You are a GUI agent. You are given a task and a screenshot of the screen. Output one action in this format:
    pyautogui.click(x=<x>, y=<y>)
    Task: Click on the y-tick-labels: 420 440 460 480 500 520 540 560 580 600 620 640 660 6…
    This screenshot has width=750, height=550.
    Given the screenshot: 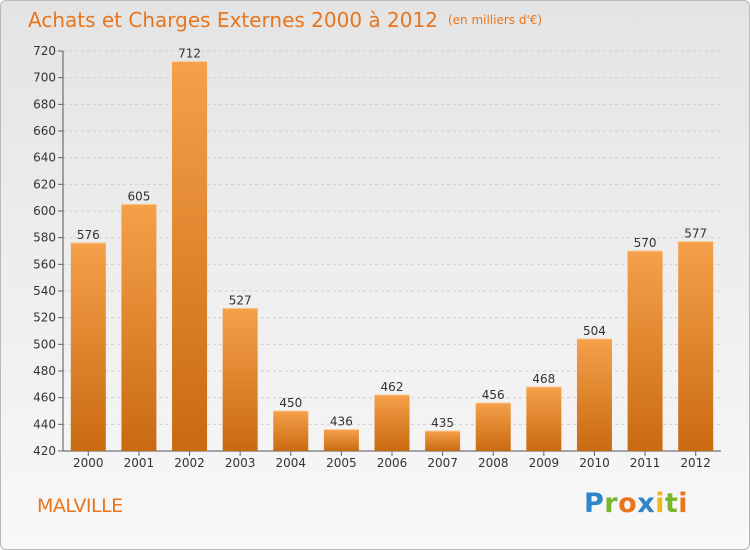 What is the action you would take?
    pyautogui.click(x=44, y=251)
    